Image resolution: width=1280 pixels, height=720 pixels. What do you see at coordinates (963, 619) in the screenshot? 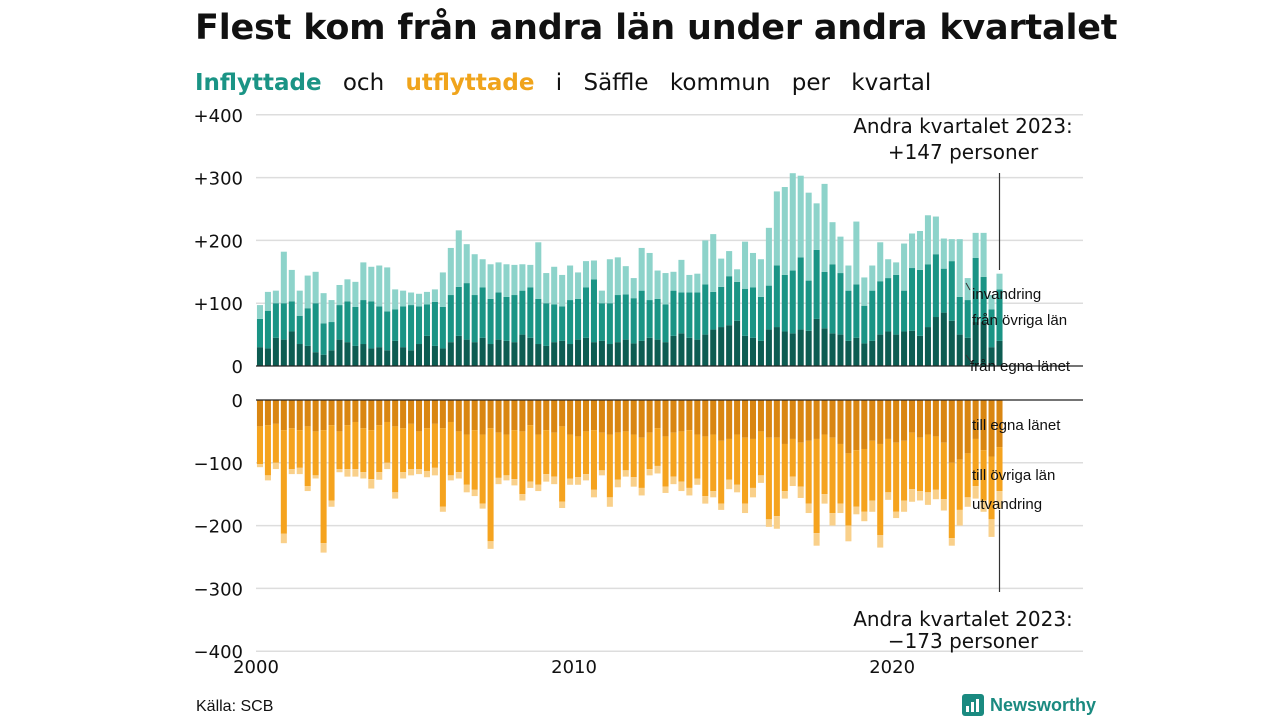
I see `annotation-bottom: Andra kvartalet 2023:` at bounding box center [963, 619].